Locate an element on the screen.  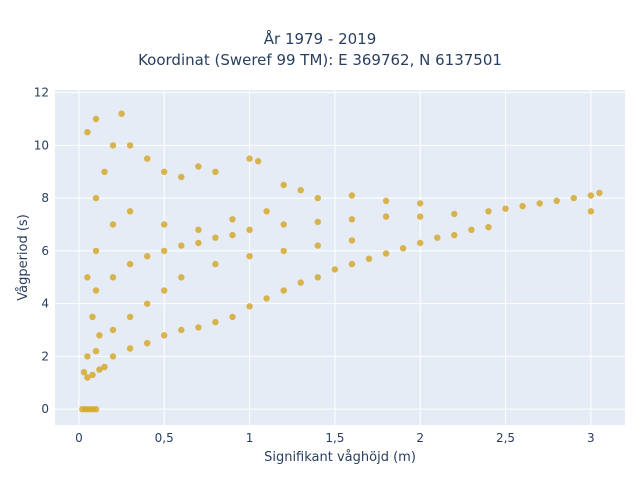
x-tick-label: 2,5 is located at coordinates (505, 438).